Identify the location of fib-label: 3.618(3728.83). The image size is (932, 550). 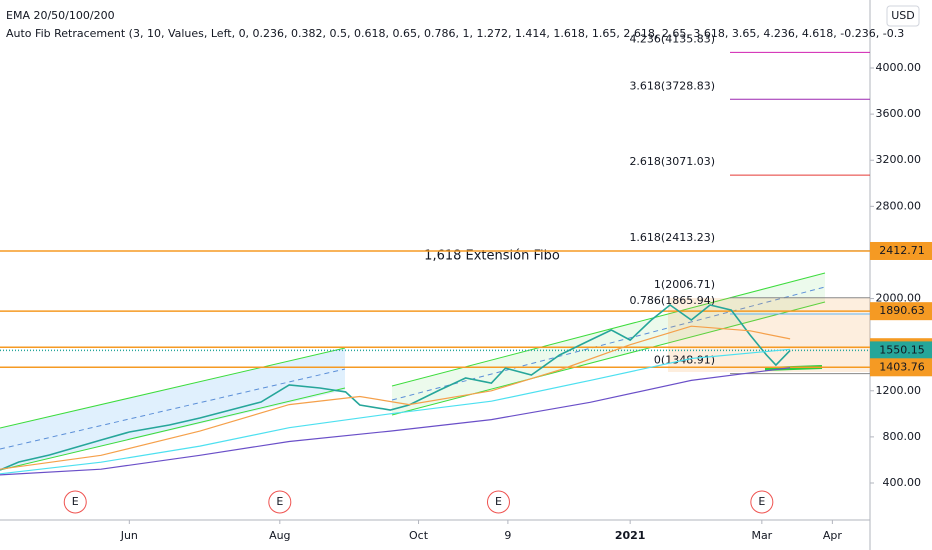
(672, 85).